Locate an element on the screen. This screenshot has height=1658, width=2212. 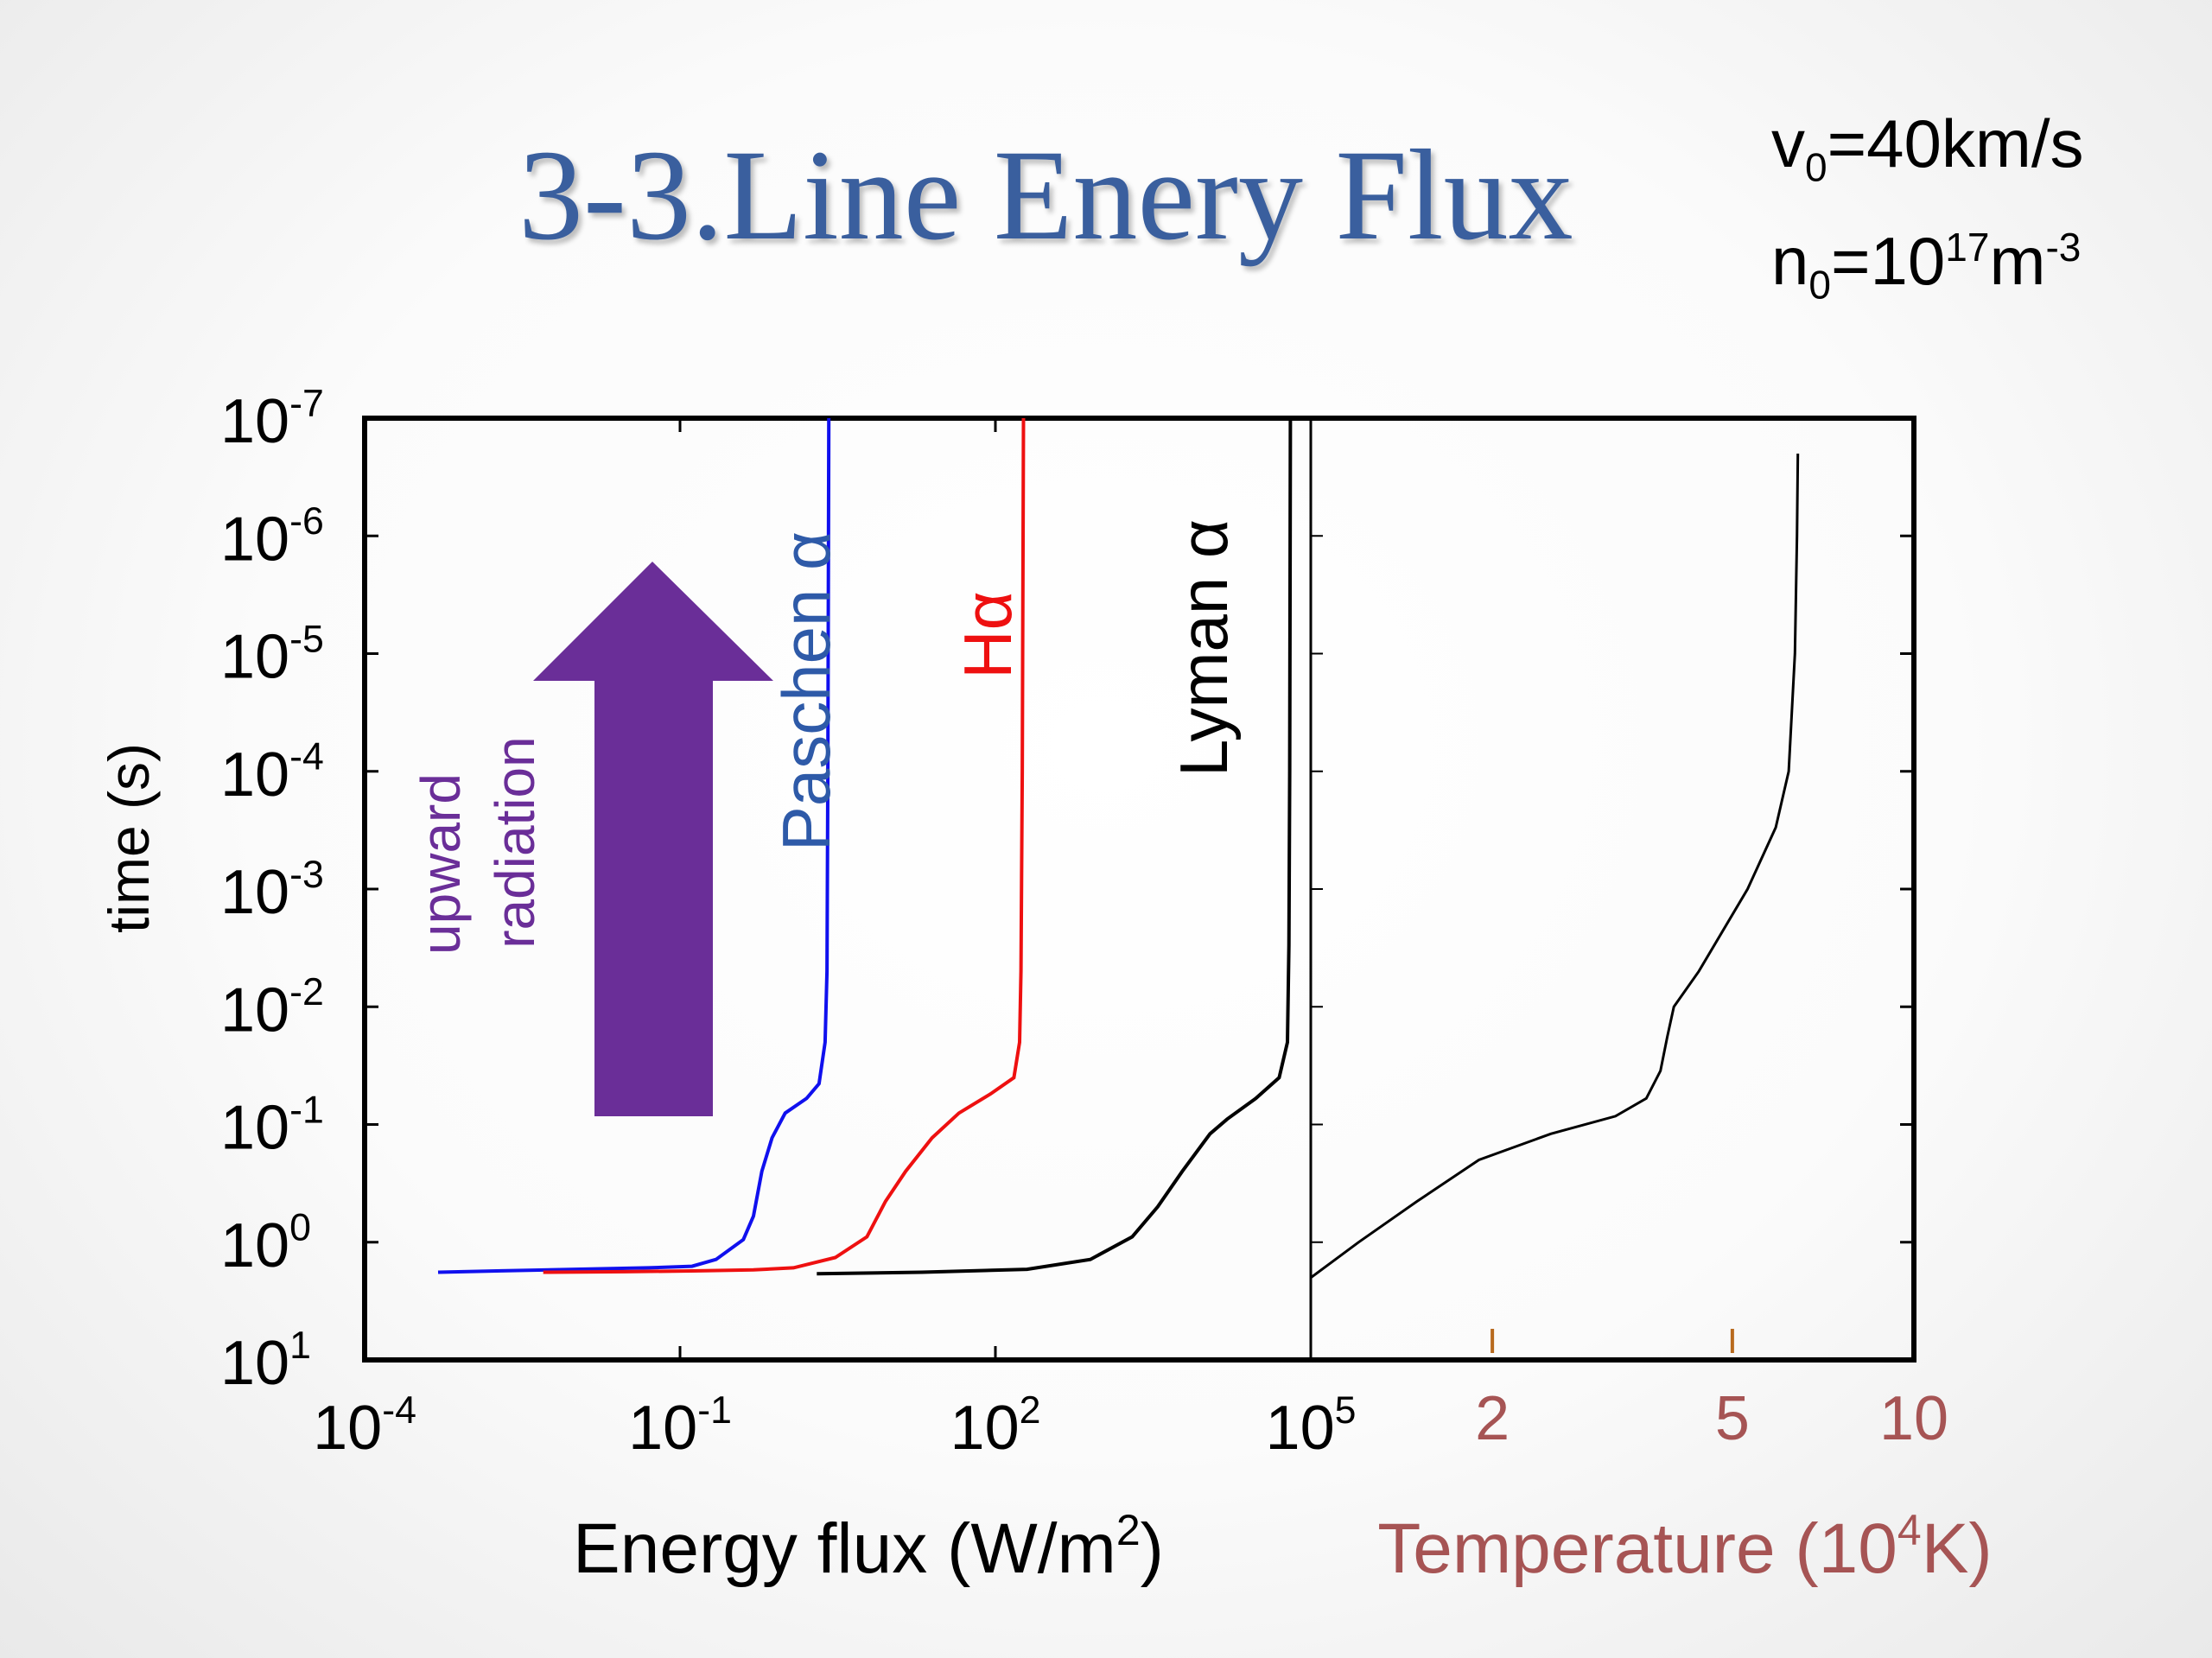
x-tick-label: 10⁻¹ is located at coordinates (680, 1426).